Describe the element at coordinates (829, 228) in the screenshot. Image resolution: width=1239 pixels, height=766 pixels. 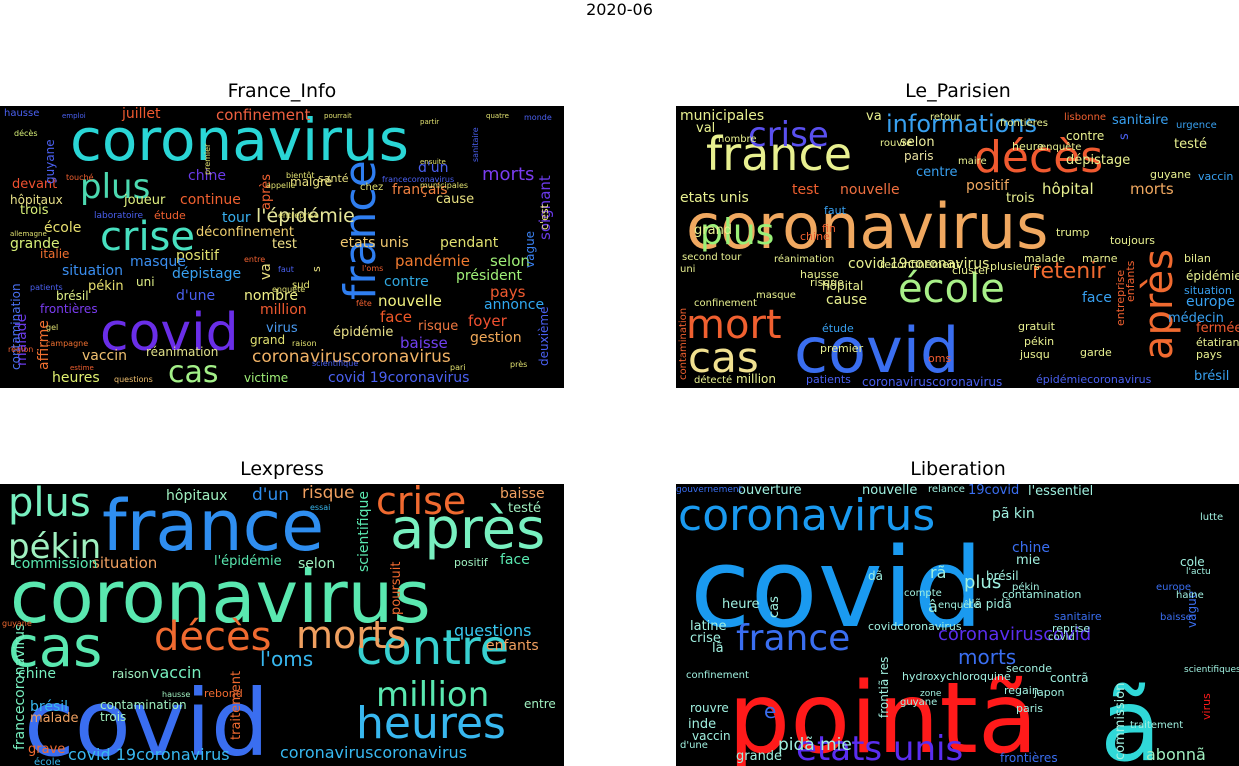
I see `word-label: fin` at that location.